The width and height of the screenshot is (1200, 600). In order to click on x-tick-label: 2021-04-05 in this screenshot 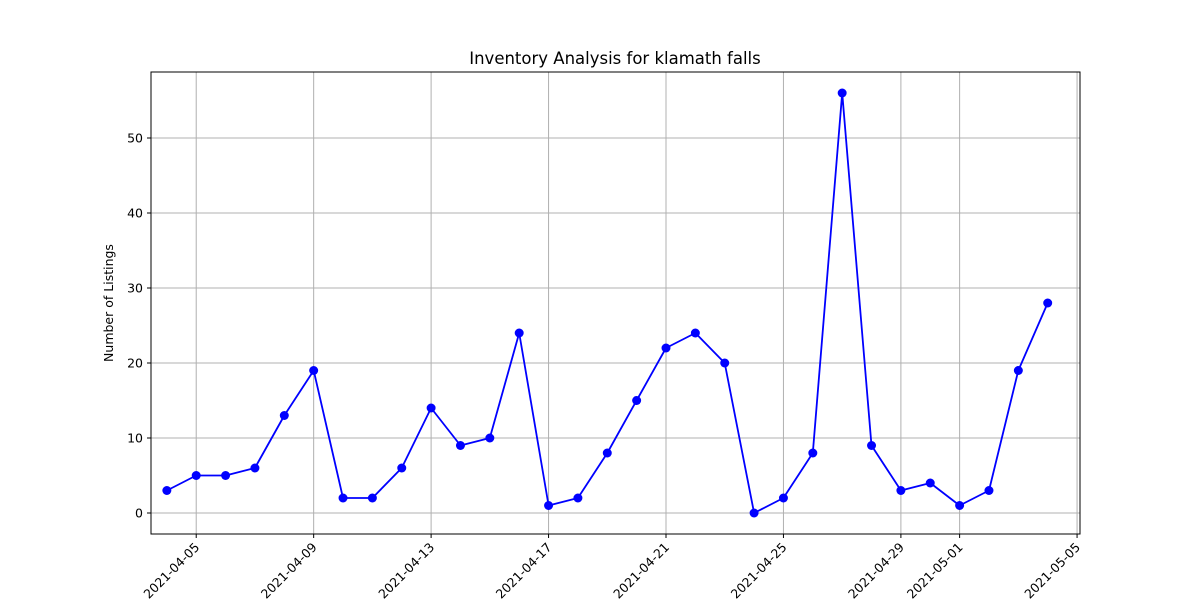, I will do `click(171, 570)`.